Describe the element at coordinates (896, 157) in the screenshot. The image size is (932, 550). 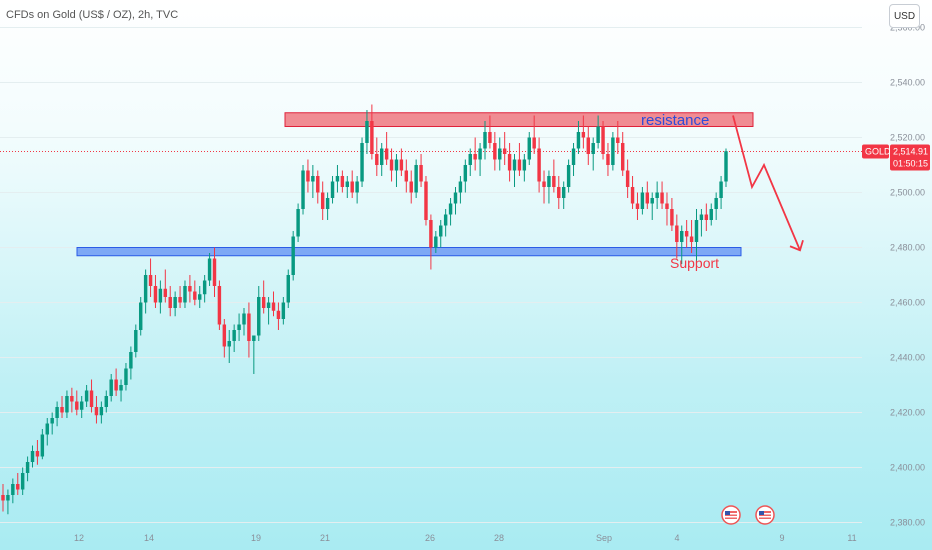
I see `price-badge: GOLD 2,514.91 01:50:15` at that location.